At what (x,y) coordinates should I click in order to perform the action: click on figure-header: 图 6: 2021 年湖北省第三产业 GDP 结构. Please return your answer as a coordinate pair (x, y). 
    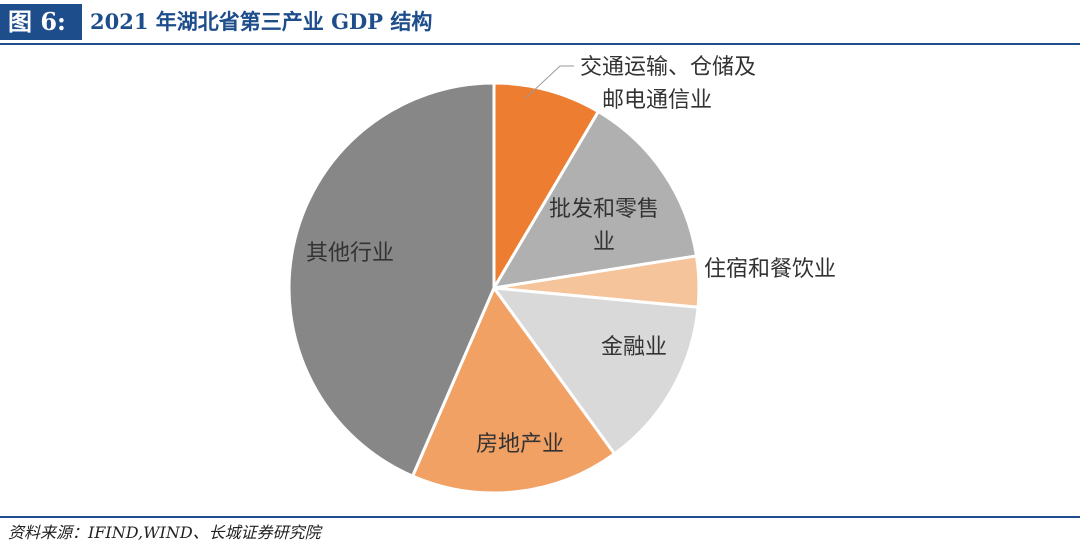
    Looking at the image, I should click on (540, 23).